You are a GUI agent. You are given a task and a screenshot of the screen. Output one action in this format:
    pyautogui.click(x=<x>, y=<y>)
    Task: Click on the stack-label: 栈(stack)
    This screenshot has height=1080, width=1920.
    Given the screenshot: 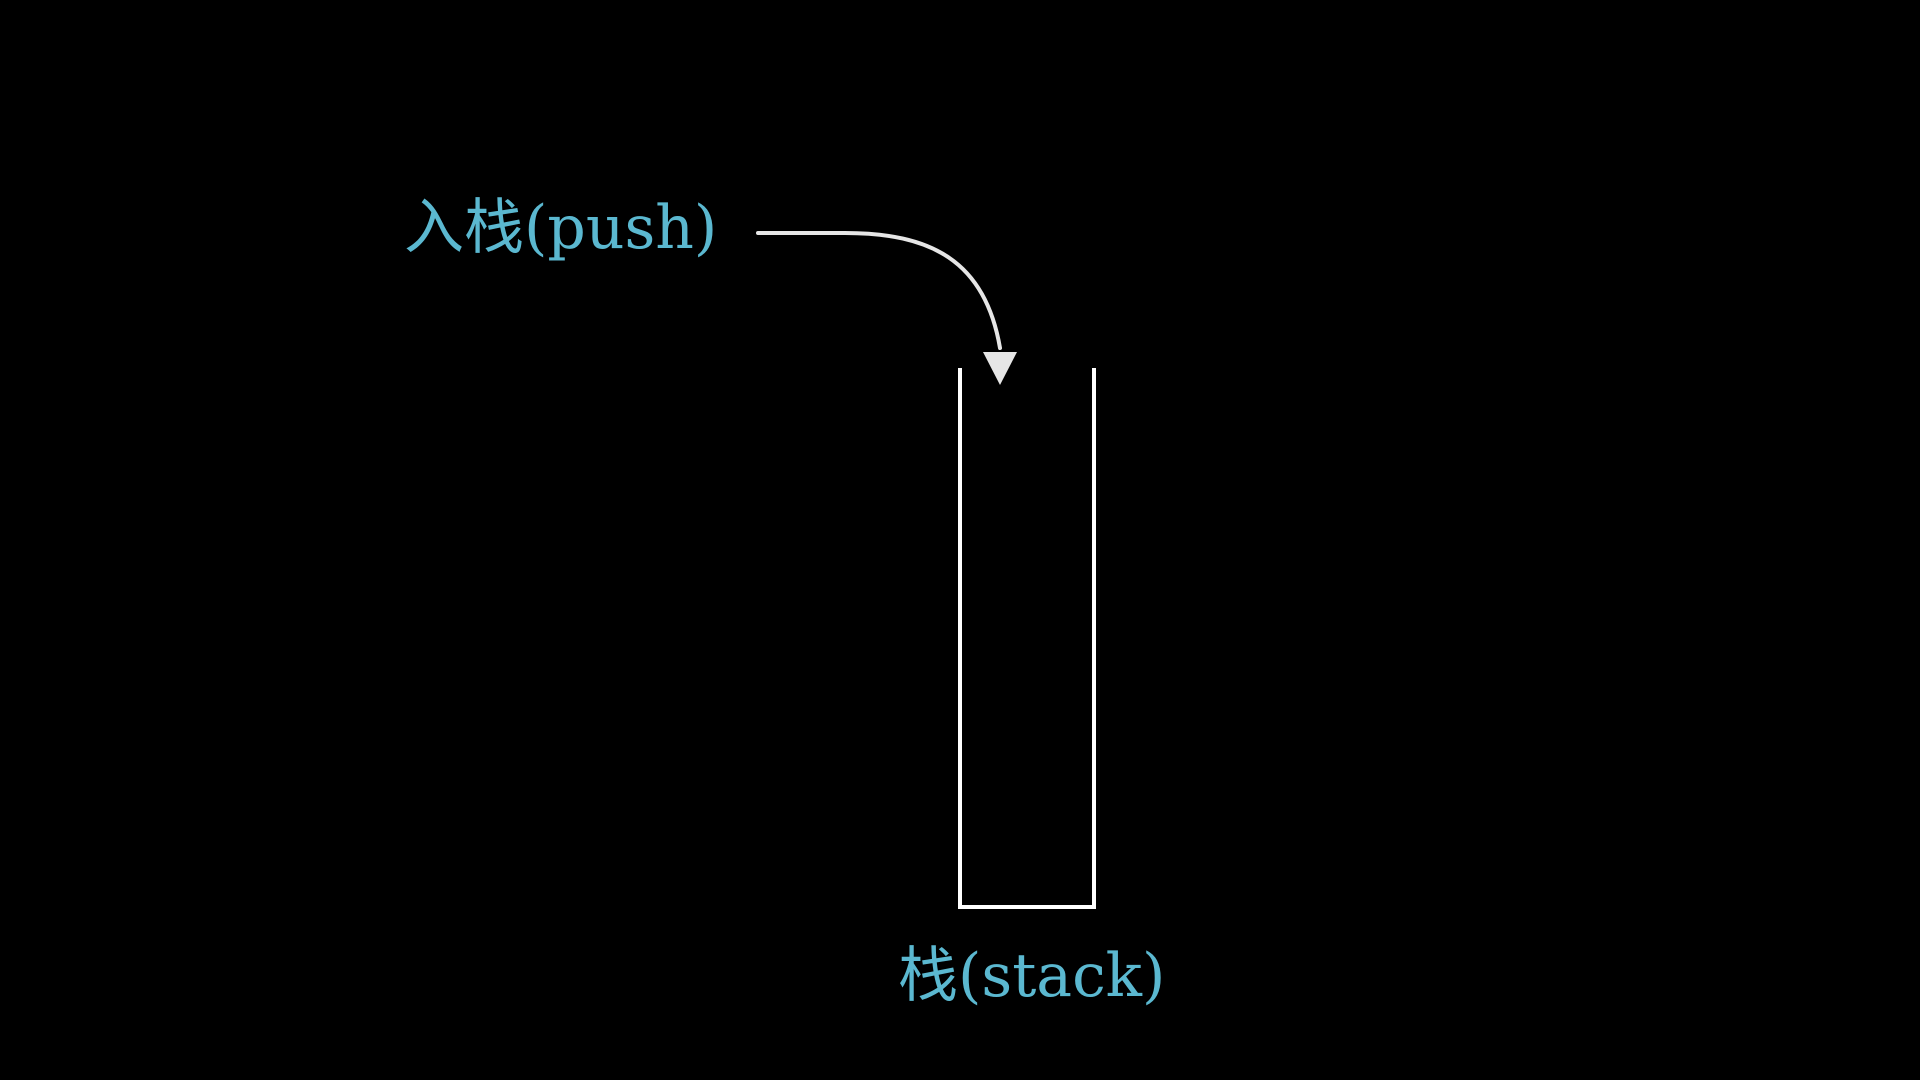 What is the action you would take?
    pyautogui.click(x=1032, y=976)
    